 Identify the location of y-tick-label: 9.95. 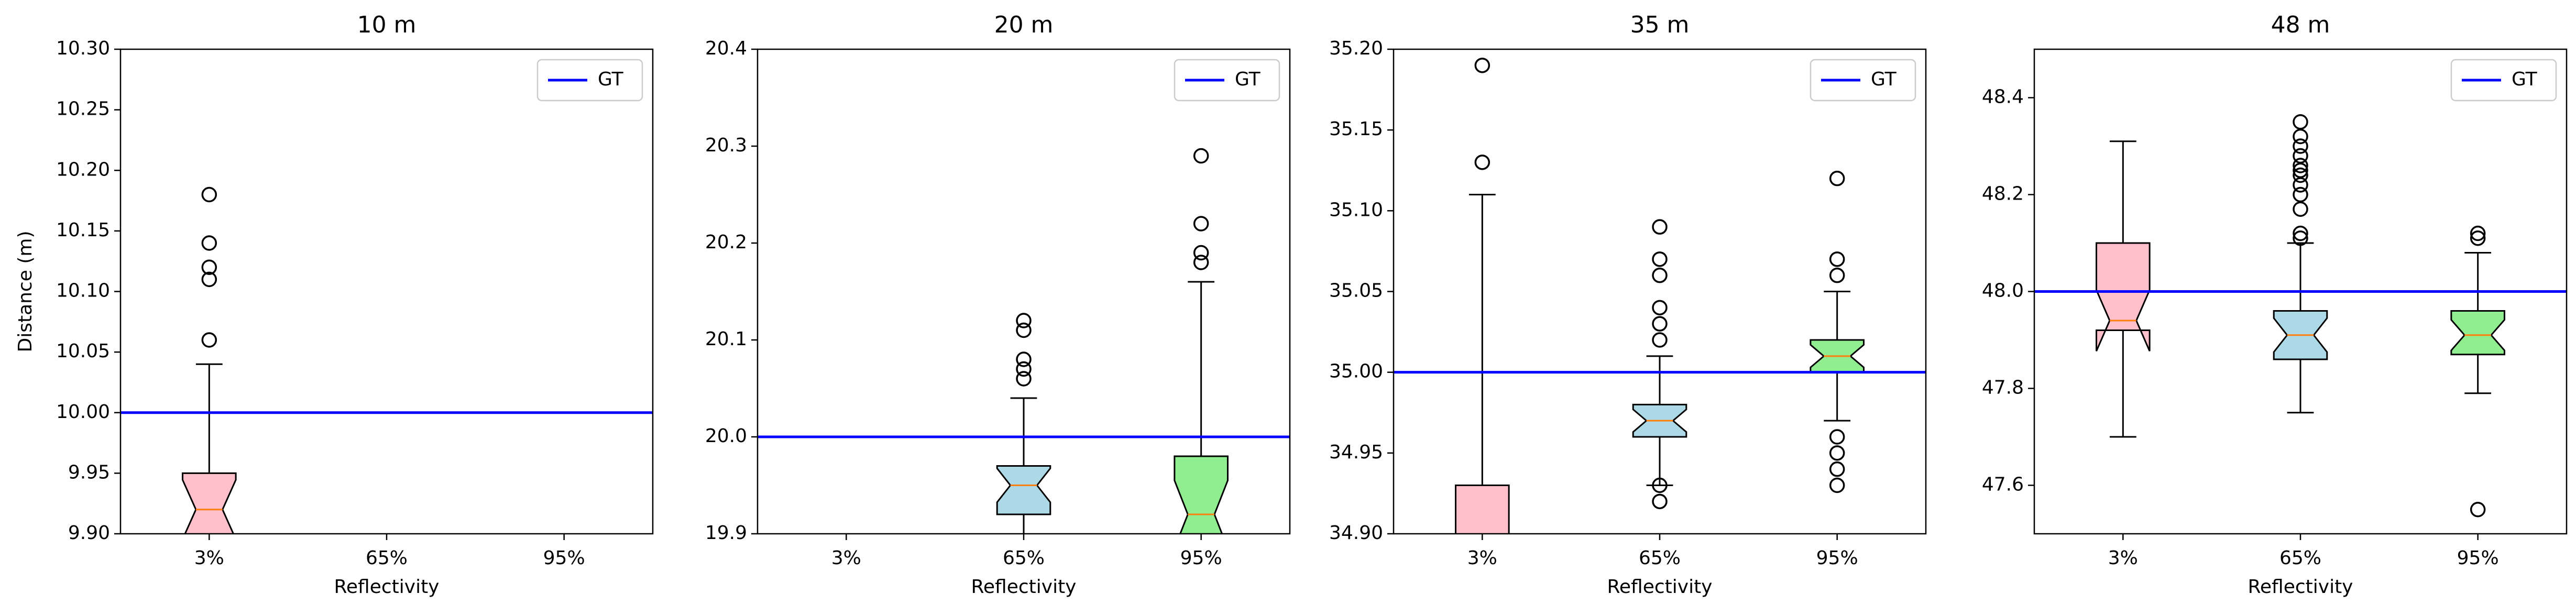
(89, 472).